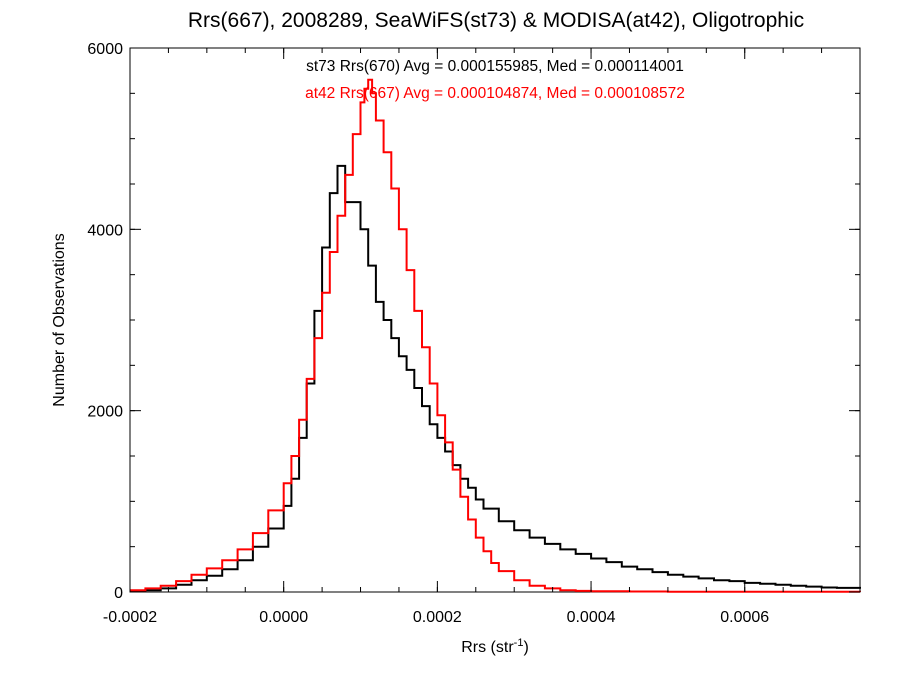 The height and width of the screenshot is (675, 900). I want to click on x-tick-label: 0.0002, so click(437, 617).